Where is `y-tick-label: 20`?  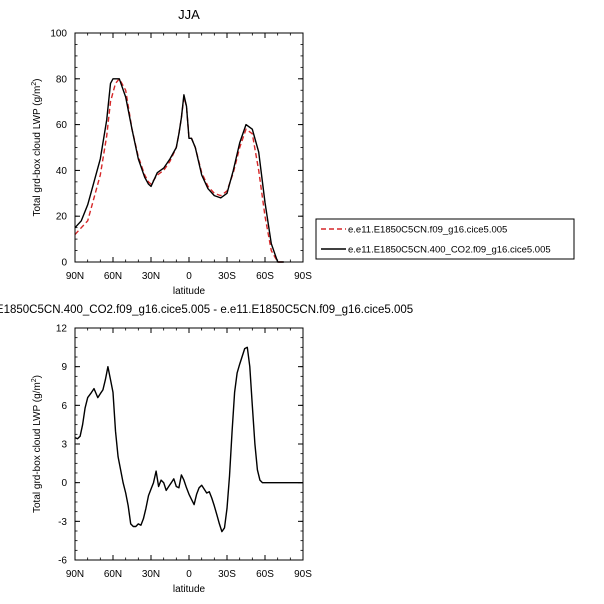 y-tick-label: 20 is located at coordinates (62, 217).